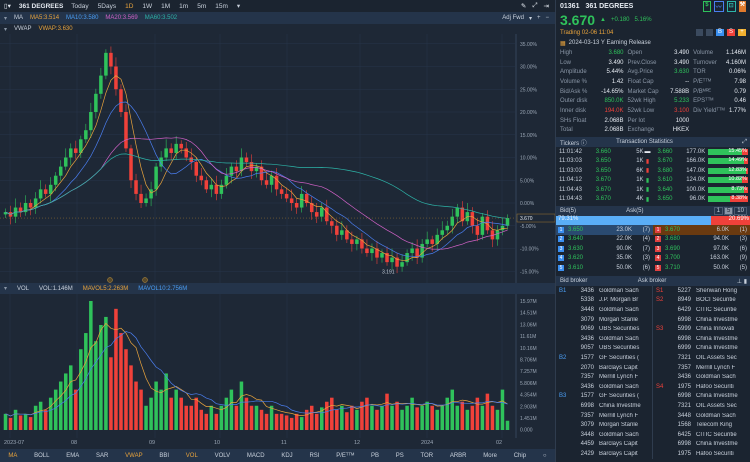 The image size is (750, 462). What do you see at coordinates (7, 6) in the screenshot?
I see `layout-icon: ▯▾` at bounding box center [7, 6].